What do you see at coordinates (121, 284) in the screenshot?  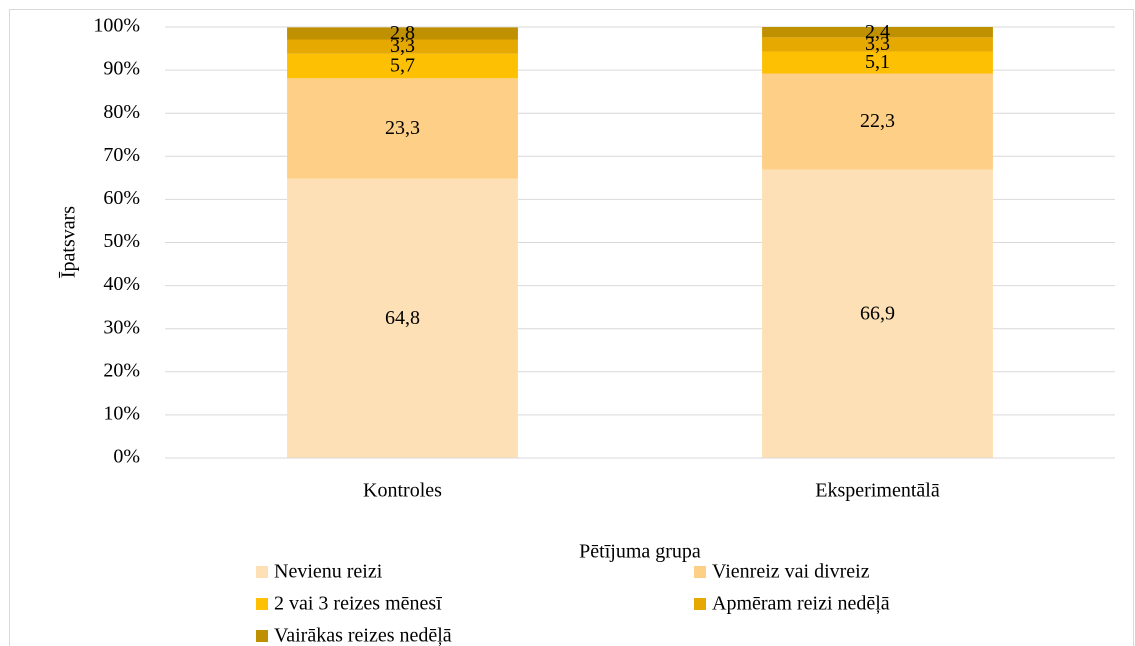 I see `y-tick-label: 40%` at bounding box center [121, 284].